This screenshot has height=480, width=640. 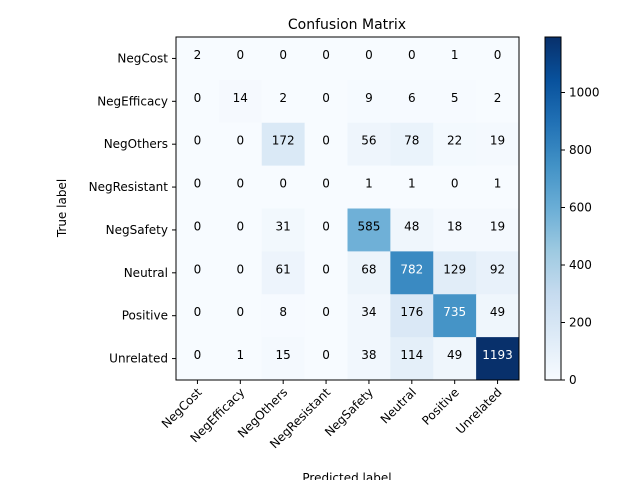 What do you see at coordinates (346, 475) in the screenshot?
I see `x-axis-label: Predicted label` at bounding box center [346, 475].